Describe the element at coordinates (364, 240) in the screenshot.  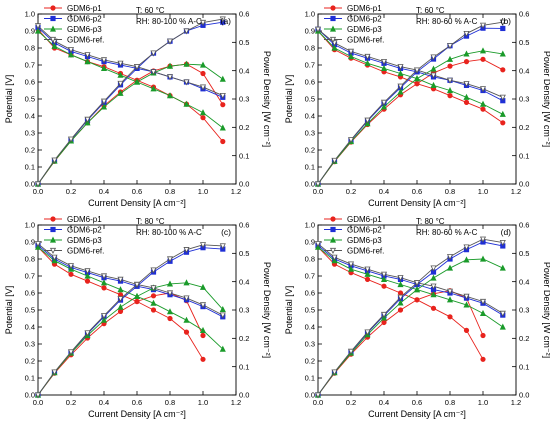
I see `legend-label: GDM6-p3` at that location.